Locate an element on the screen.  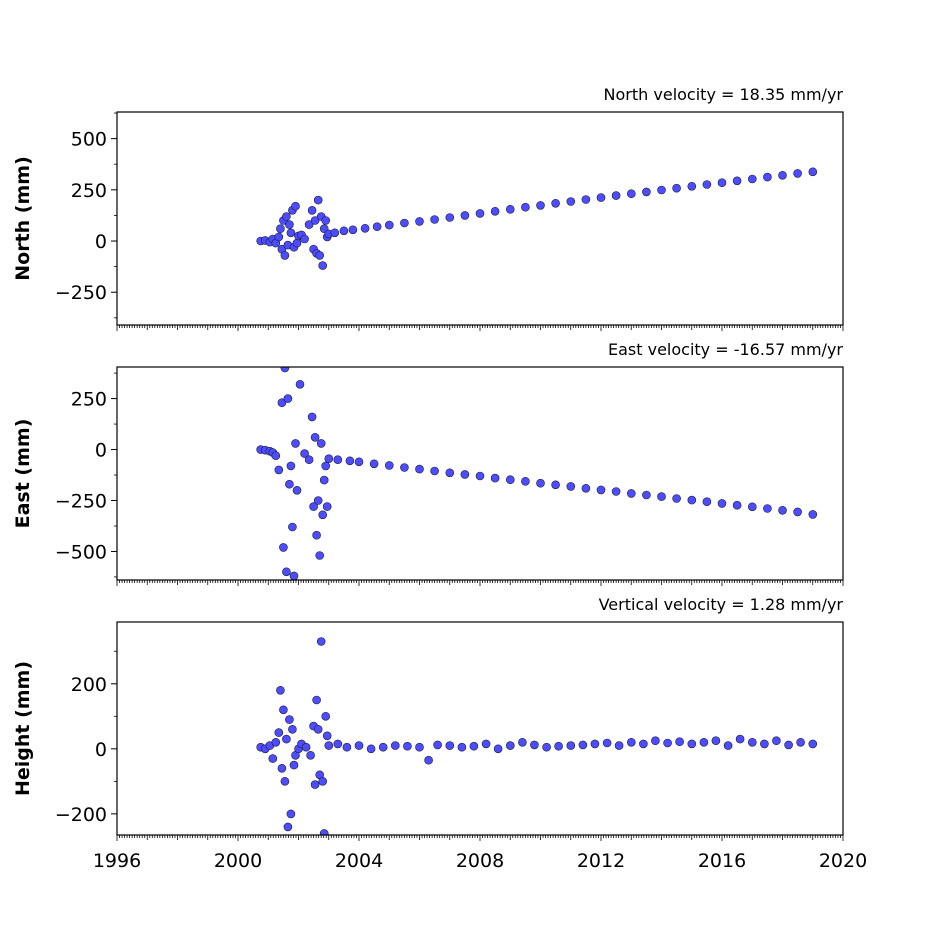
x-tick-label: 2016 is located at coordinates (722, 861).